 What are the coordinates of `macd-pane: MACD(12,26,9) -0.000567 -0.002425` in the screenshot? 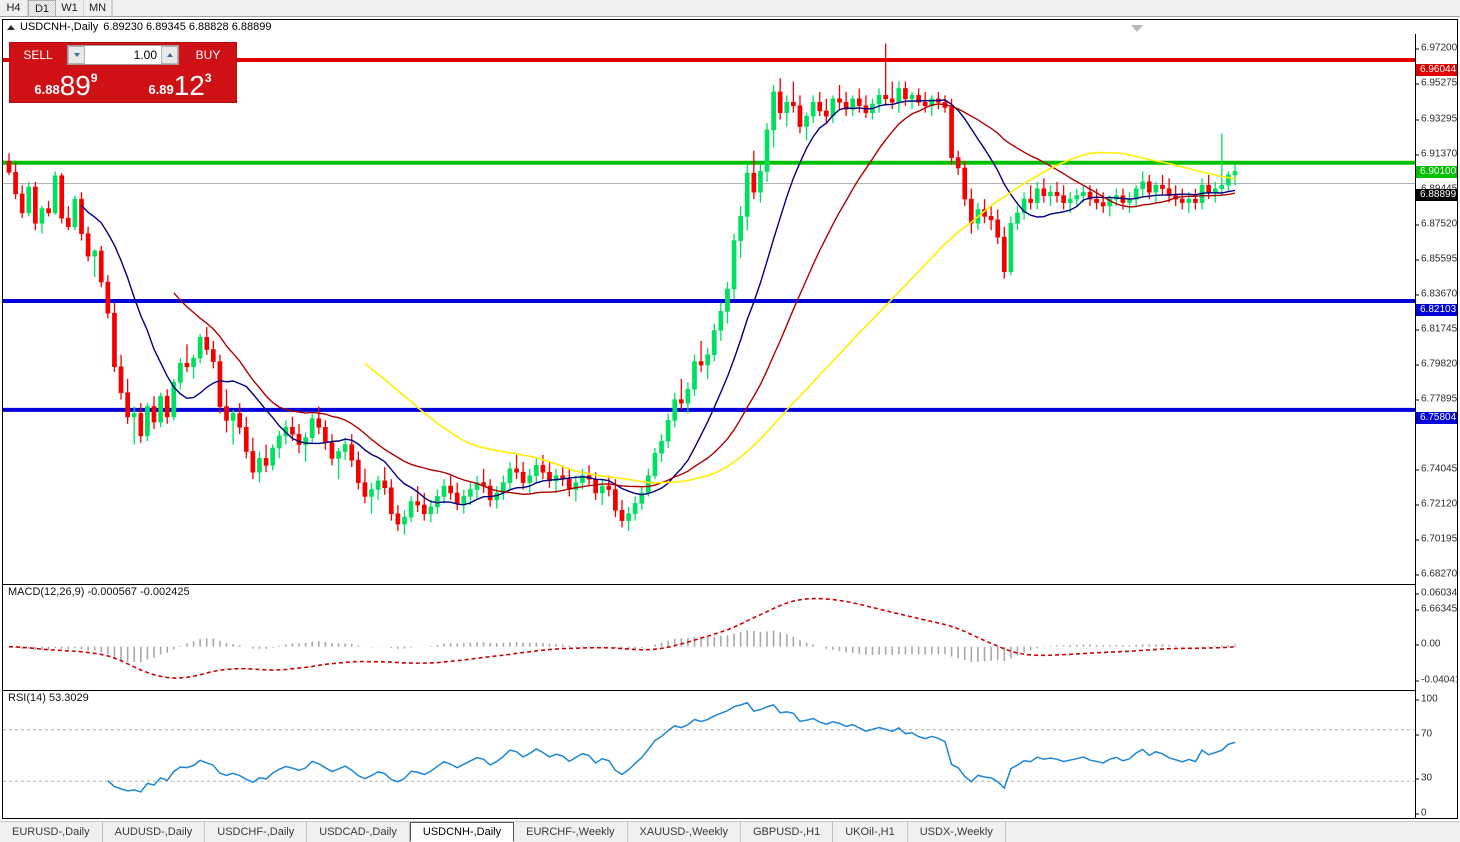 It's located at (709, 636).